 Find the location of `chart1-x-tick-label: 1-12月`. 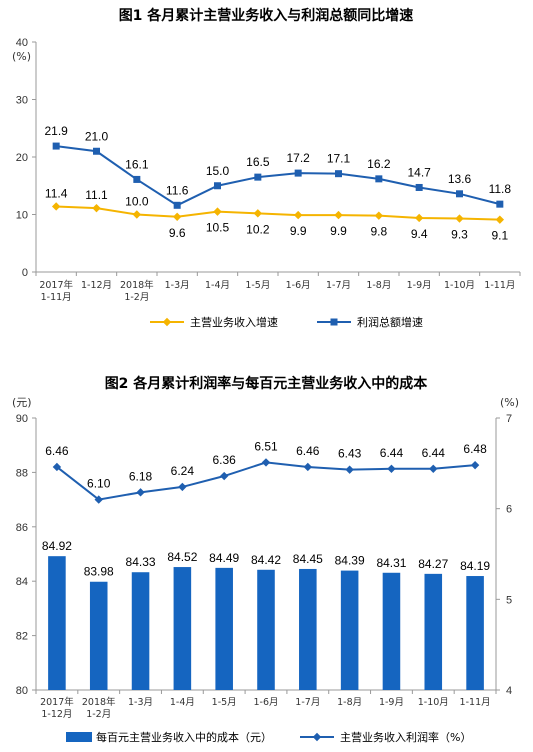

chart1-x-tick-label: 1-12月 is located at coordinates (96, 285).